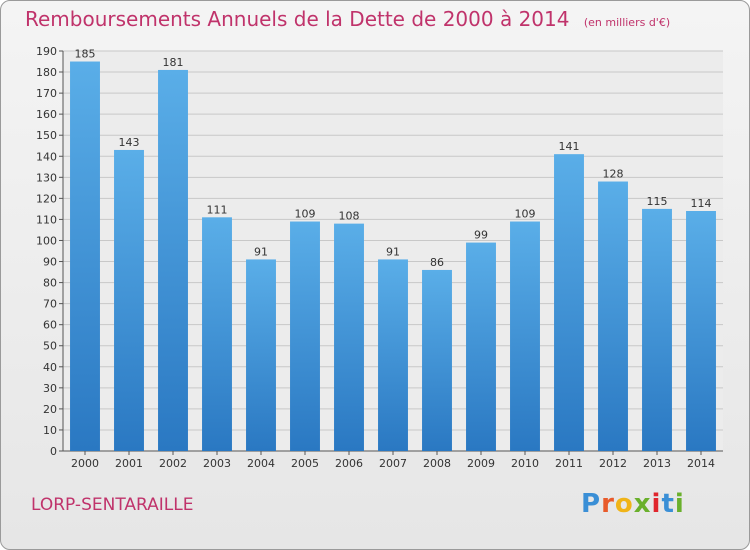 This screenshot has width=750, height=550. Describe the element at coordinates (46, 72) in the screenshot. I see `y-tick-label: 180` at that location.